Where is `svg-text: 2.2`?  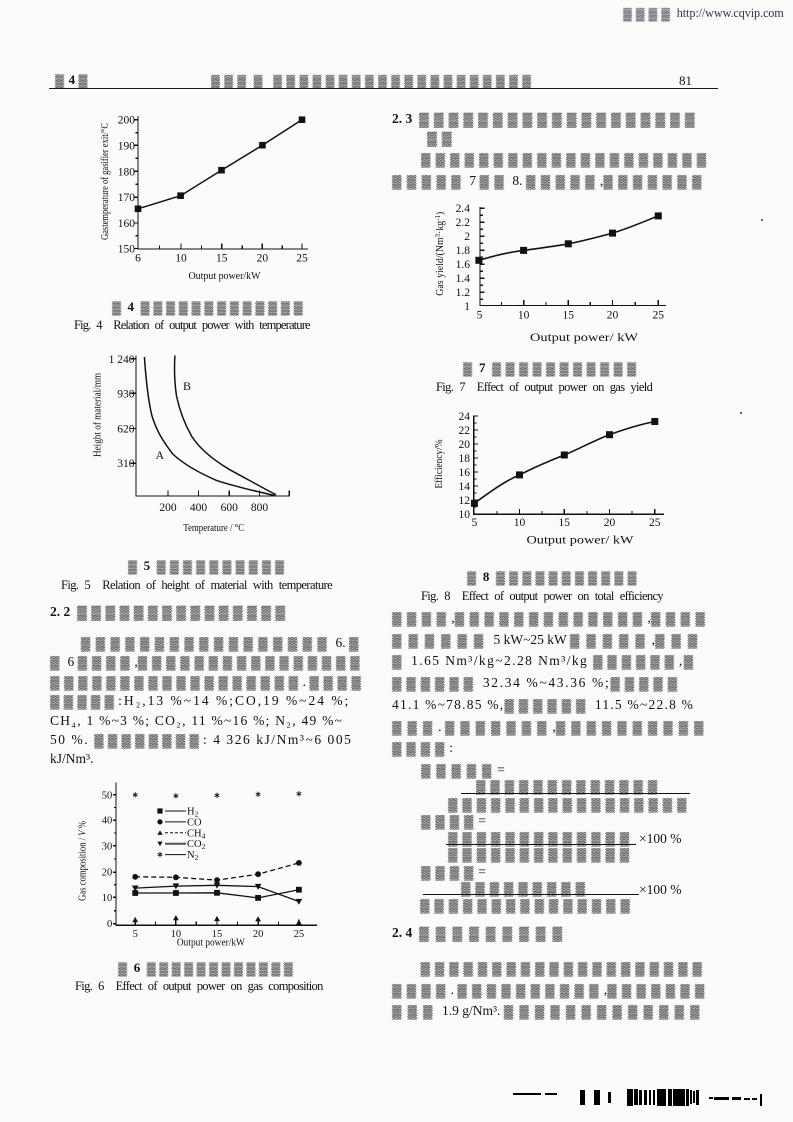 svg-text: 2.2 is located at coordinates (463, 223).